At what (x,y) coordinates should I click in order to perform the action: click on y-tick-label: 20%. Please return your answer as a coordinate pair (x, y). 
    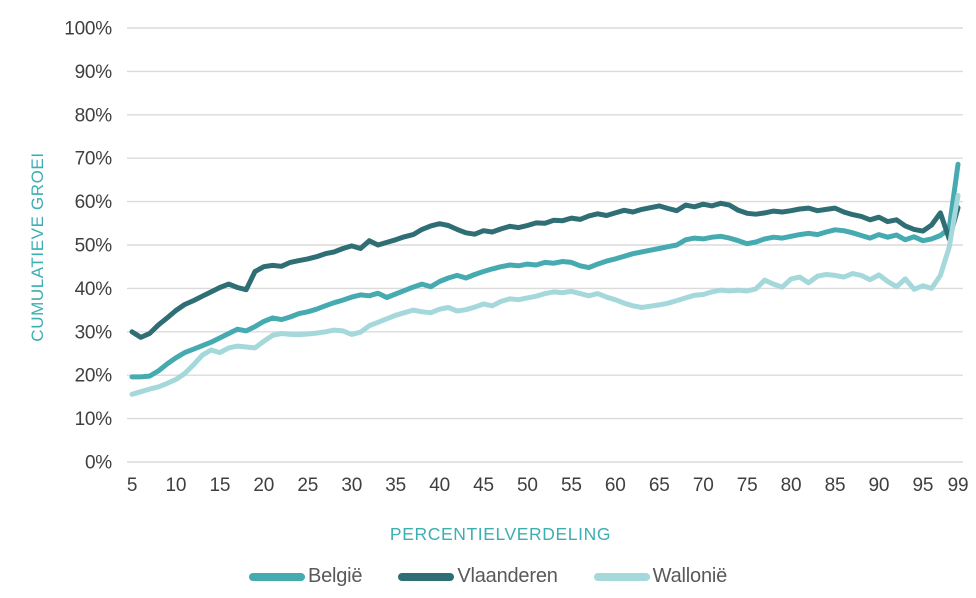
    Looking at the image, I should click on (94, 376).